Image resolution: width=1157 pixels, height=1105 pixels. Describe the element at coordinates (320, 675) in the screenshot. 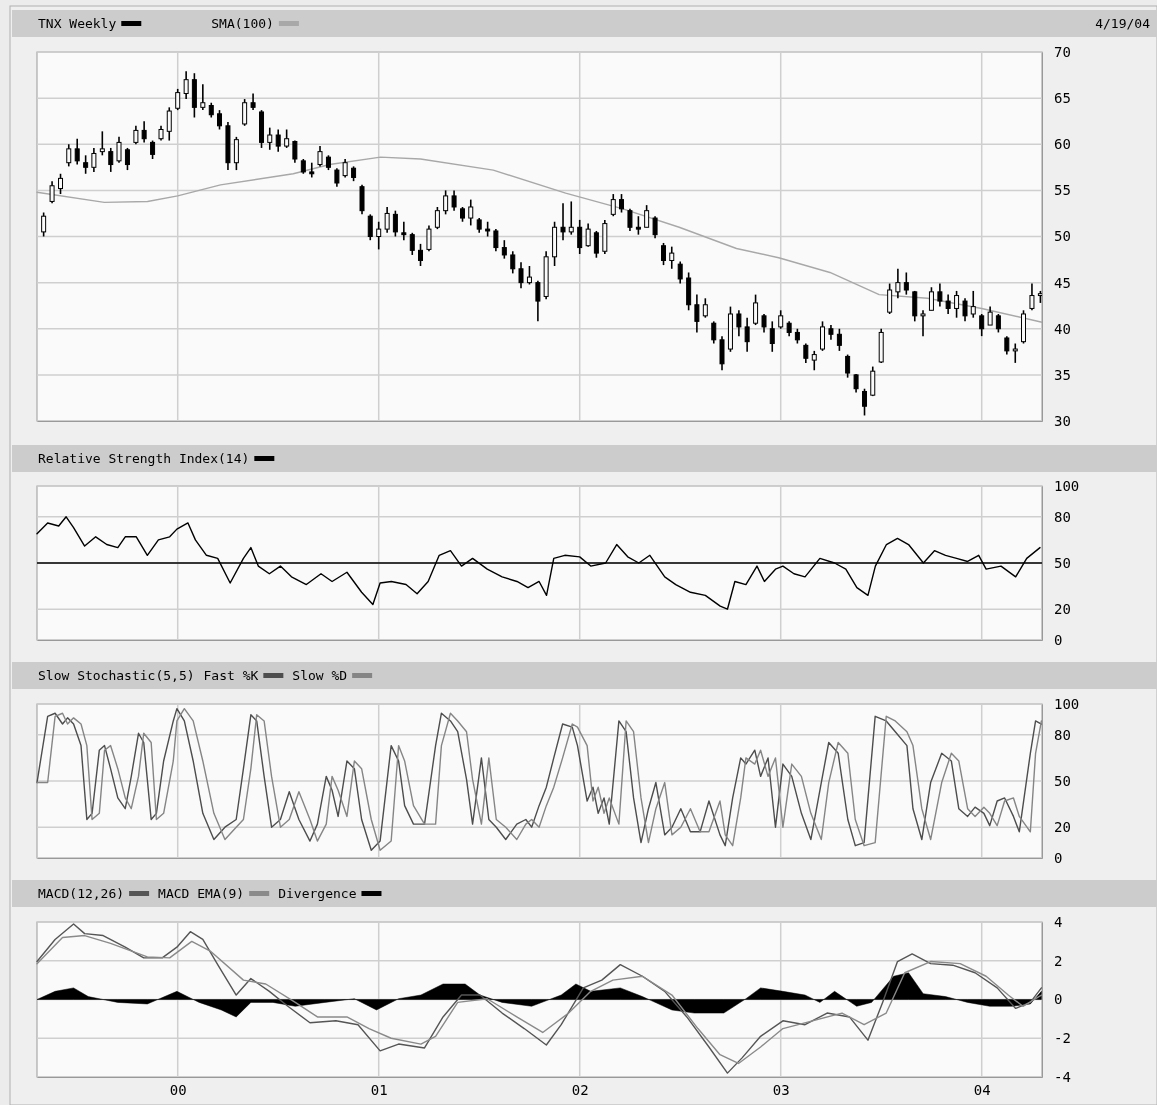

I see `legend-label: Slow %D` at that location.